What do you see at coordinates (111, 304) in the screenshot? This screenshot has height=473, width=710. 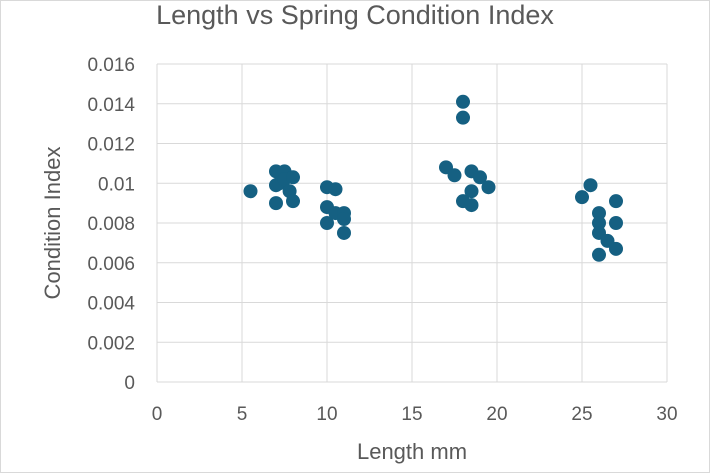 I see `y-tick-label: 0.004` at bounding box center [111, 304].